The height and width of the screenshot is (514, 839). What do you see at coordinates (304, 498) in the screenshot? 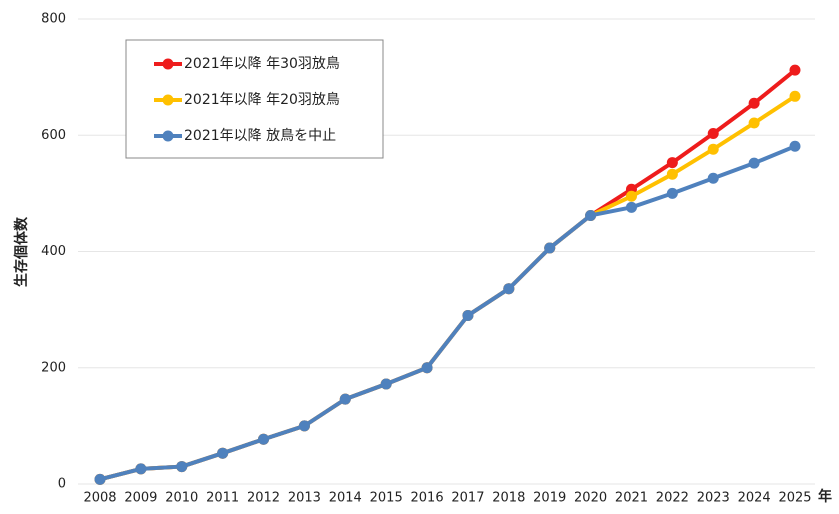
I see `x-tick-label: 2013` at bounding box center [304, 498].